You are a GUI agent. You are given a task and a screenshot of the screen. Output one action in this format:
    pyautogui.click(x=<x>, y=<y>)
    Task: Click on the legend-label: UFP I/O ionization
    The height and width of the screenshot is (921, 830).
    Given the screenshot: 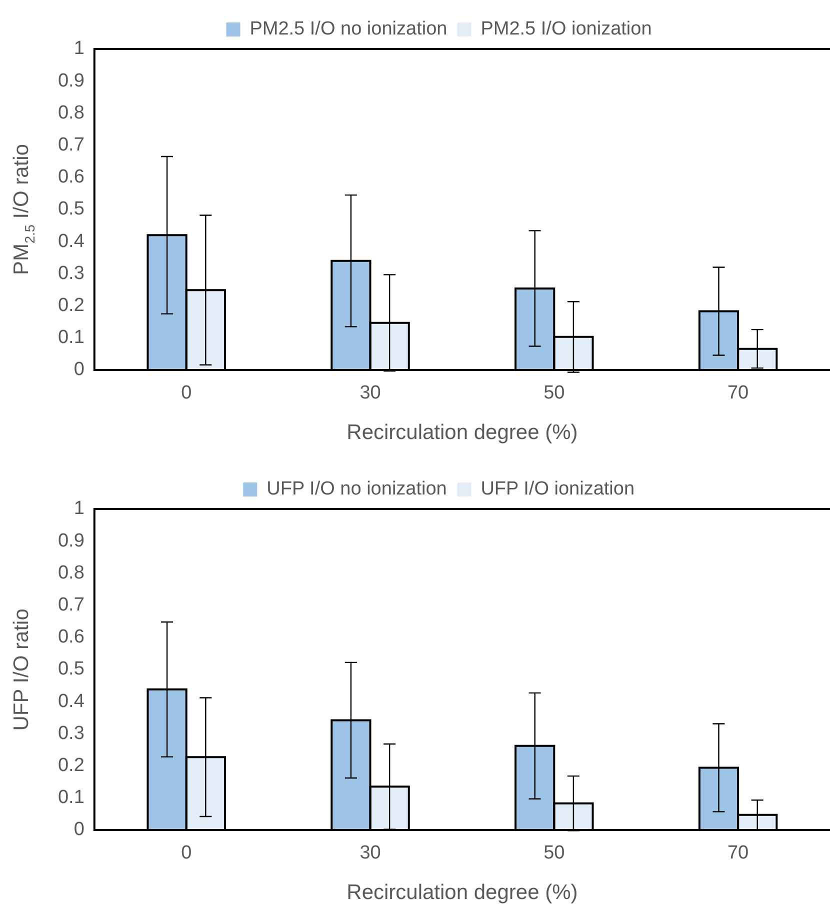 What is the action you would take?
    pyautogui.click(x=557, y=489)
    